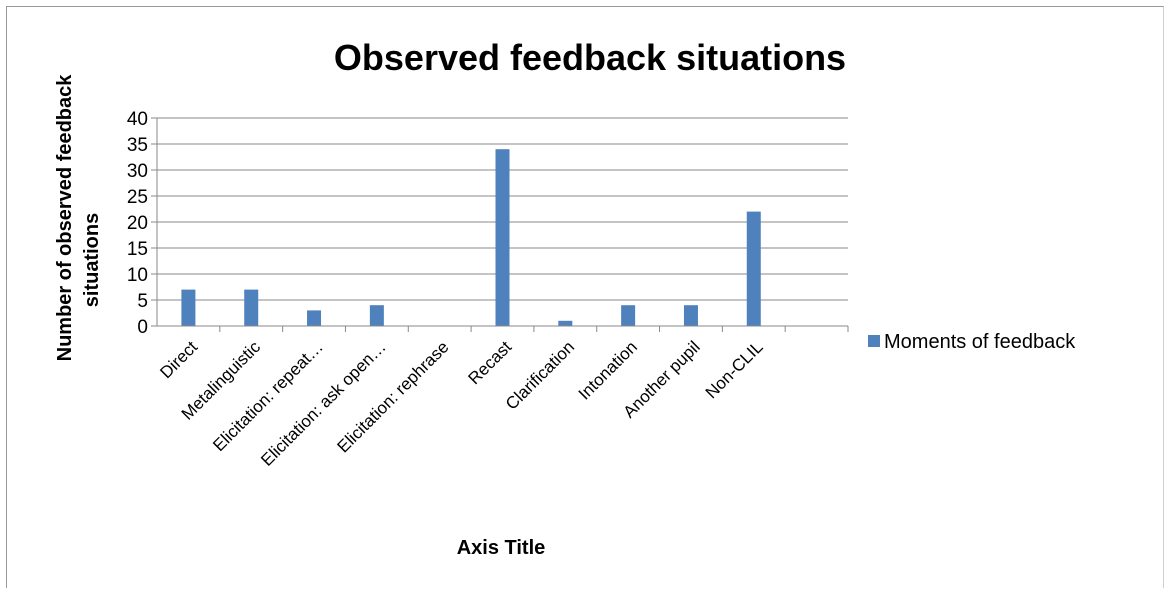 Image resolution: width=1167 pixels, height=590 pixels. Describe the element at coordinates (489, 362) in the screenshot. I see `x-category-label: Recast` at that location.